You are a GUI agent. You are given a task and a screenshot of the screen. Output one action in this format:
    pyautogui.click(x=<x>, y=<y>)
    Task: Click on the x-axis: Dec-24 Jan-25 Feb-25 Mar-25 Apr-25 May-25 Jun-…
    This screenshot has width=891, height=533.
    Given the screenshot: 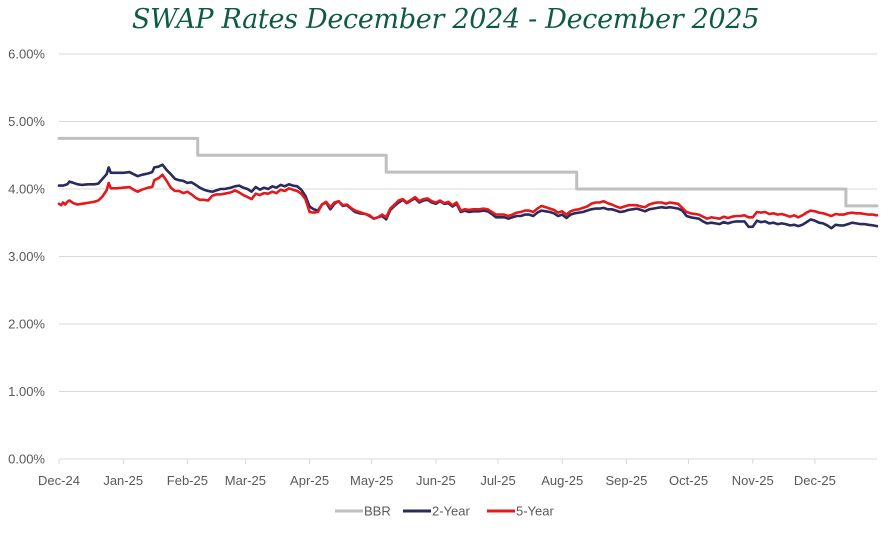 What is the action you would take?
    pyautogui.click(x=457, y=473)
    